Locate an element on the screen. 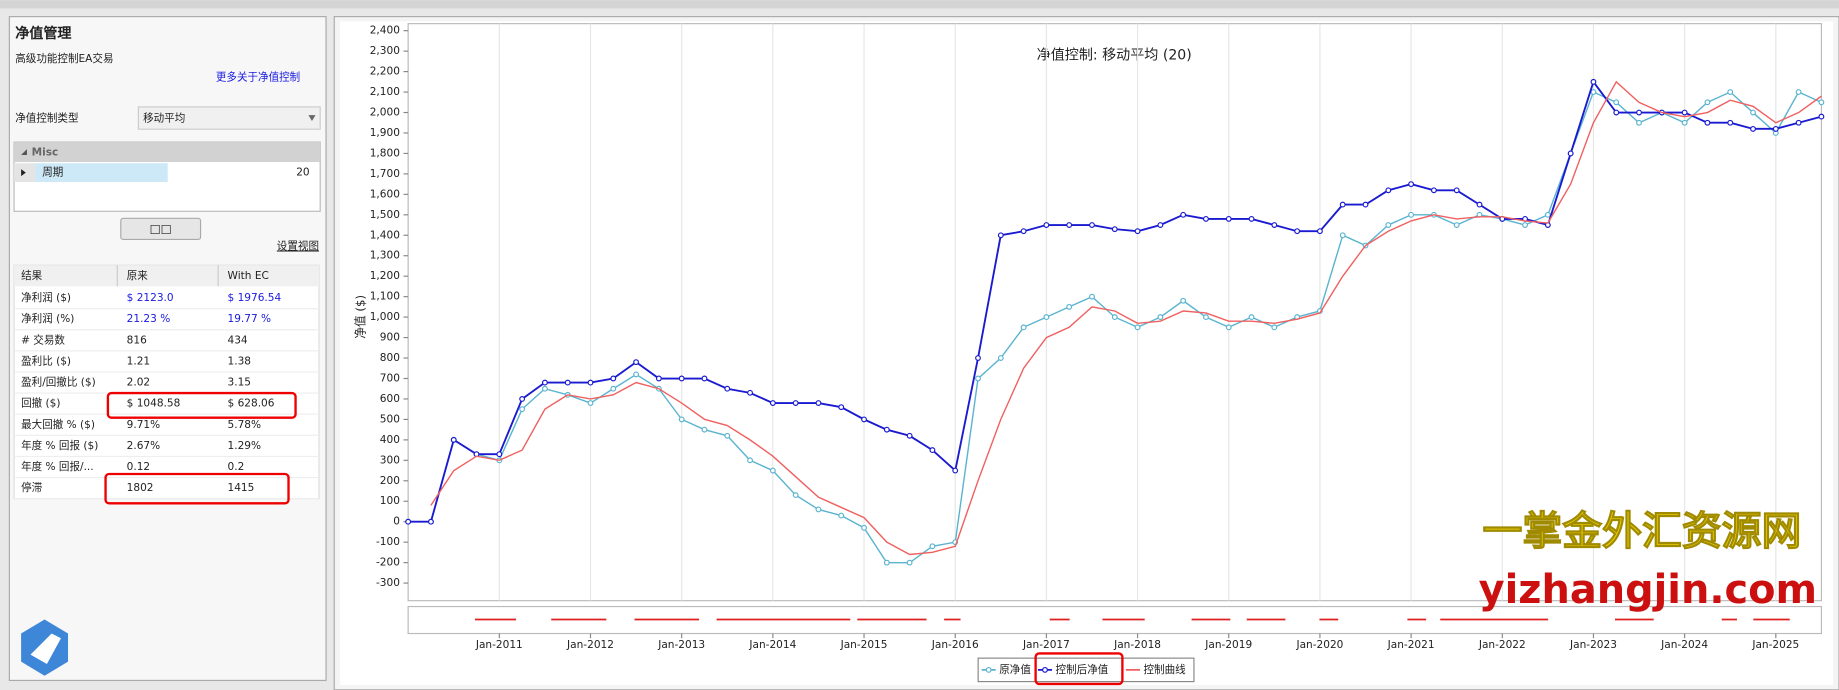 The height and width of the screenshot is (690, 1839). y-tick-label: 2,300 is located at coordinates (385, 51).